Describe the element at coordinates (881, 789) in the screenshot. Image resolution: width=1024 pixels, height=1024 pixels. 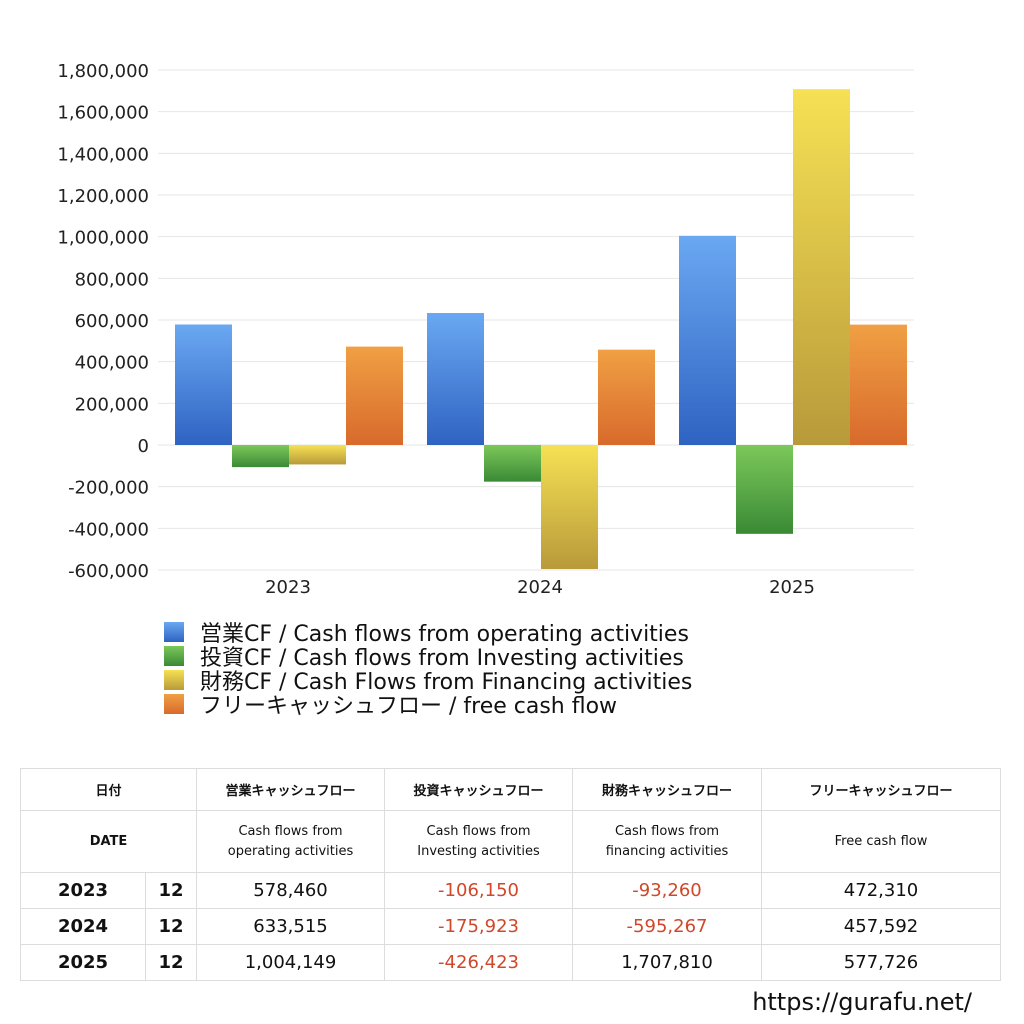
I see `header-free-ja: フリーキャッシュフロー` at that location.